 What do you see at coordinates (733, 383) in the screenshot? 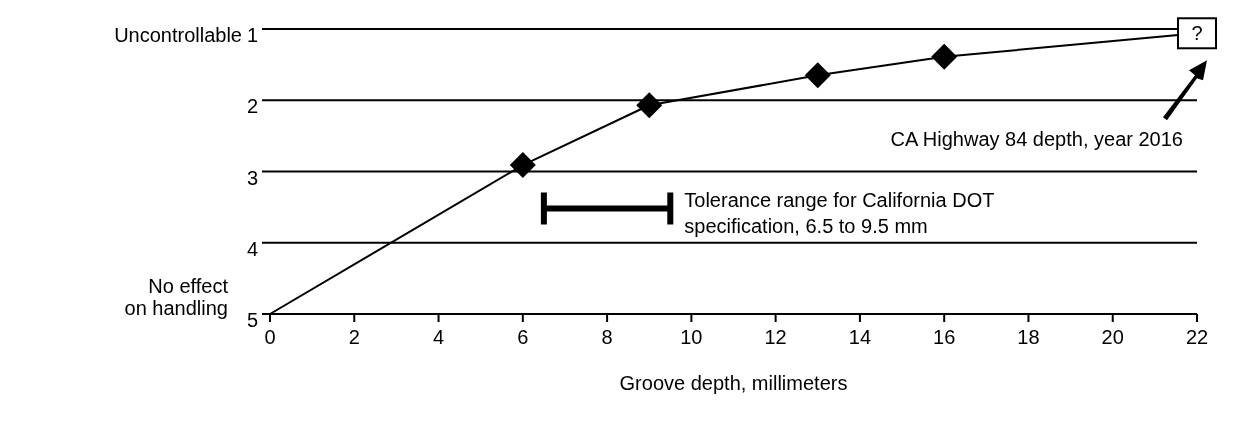
I see `x-axis-title: Groove depth, millimeters` at bounding box center [733, 383].